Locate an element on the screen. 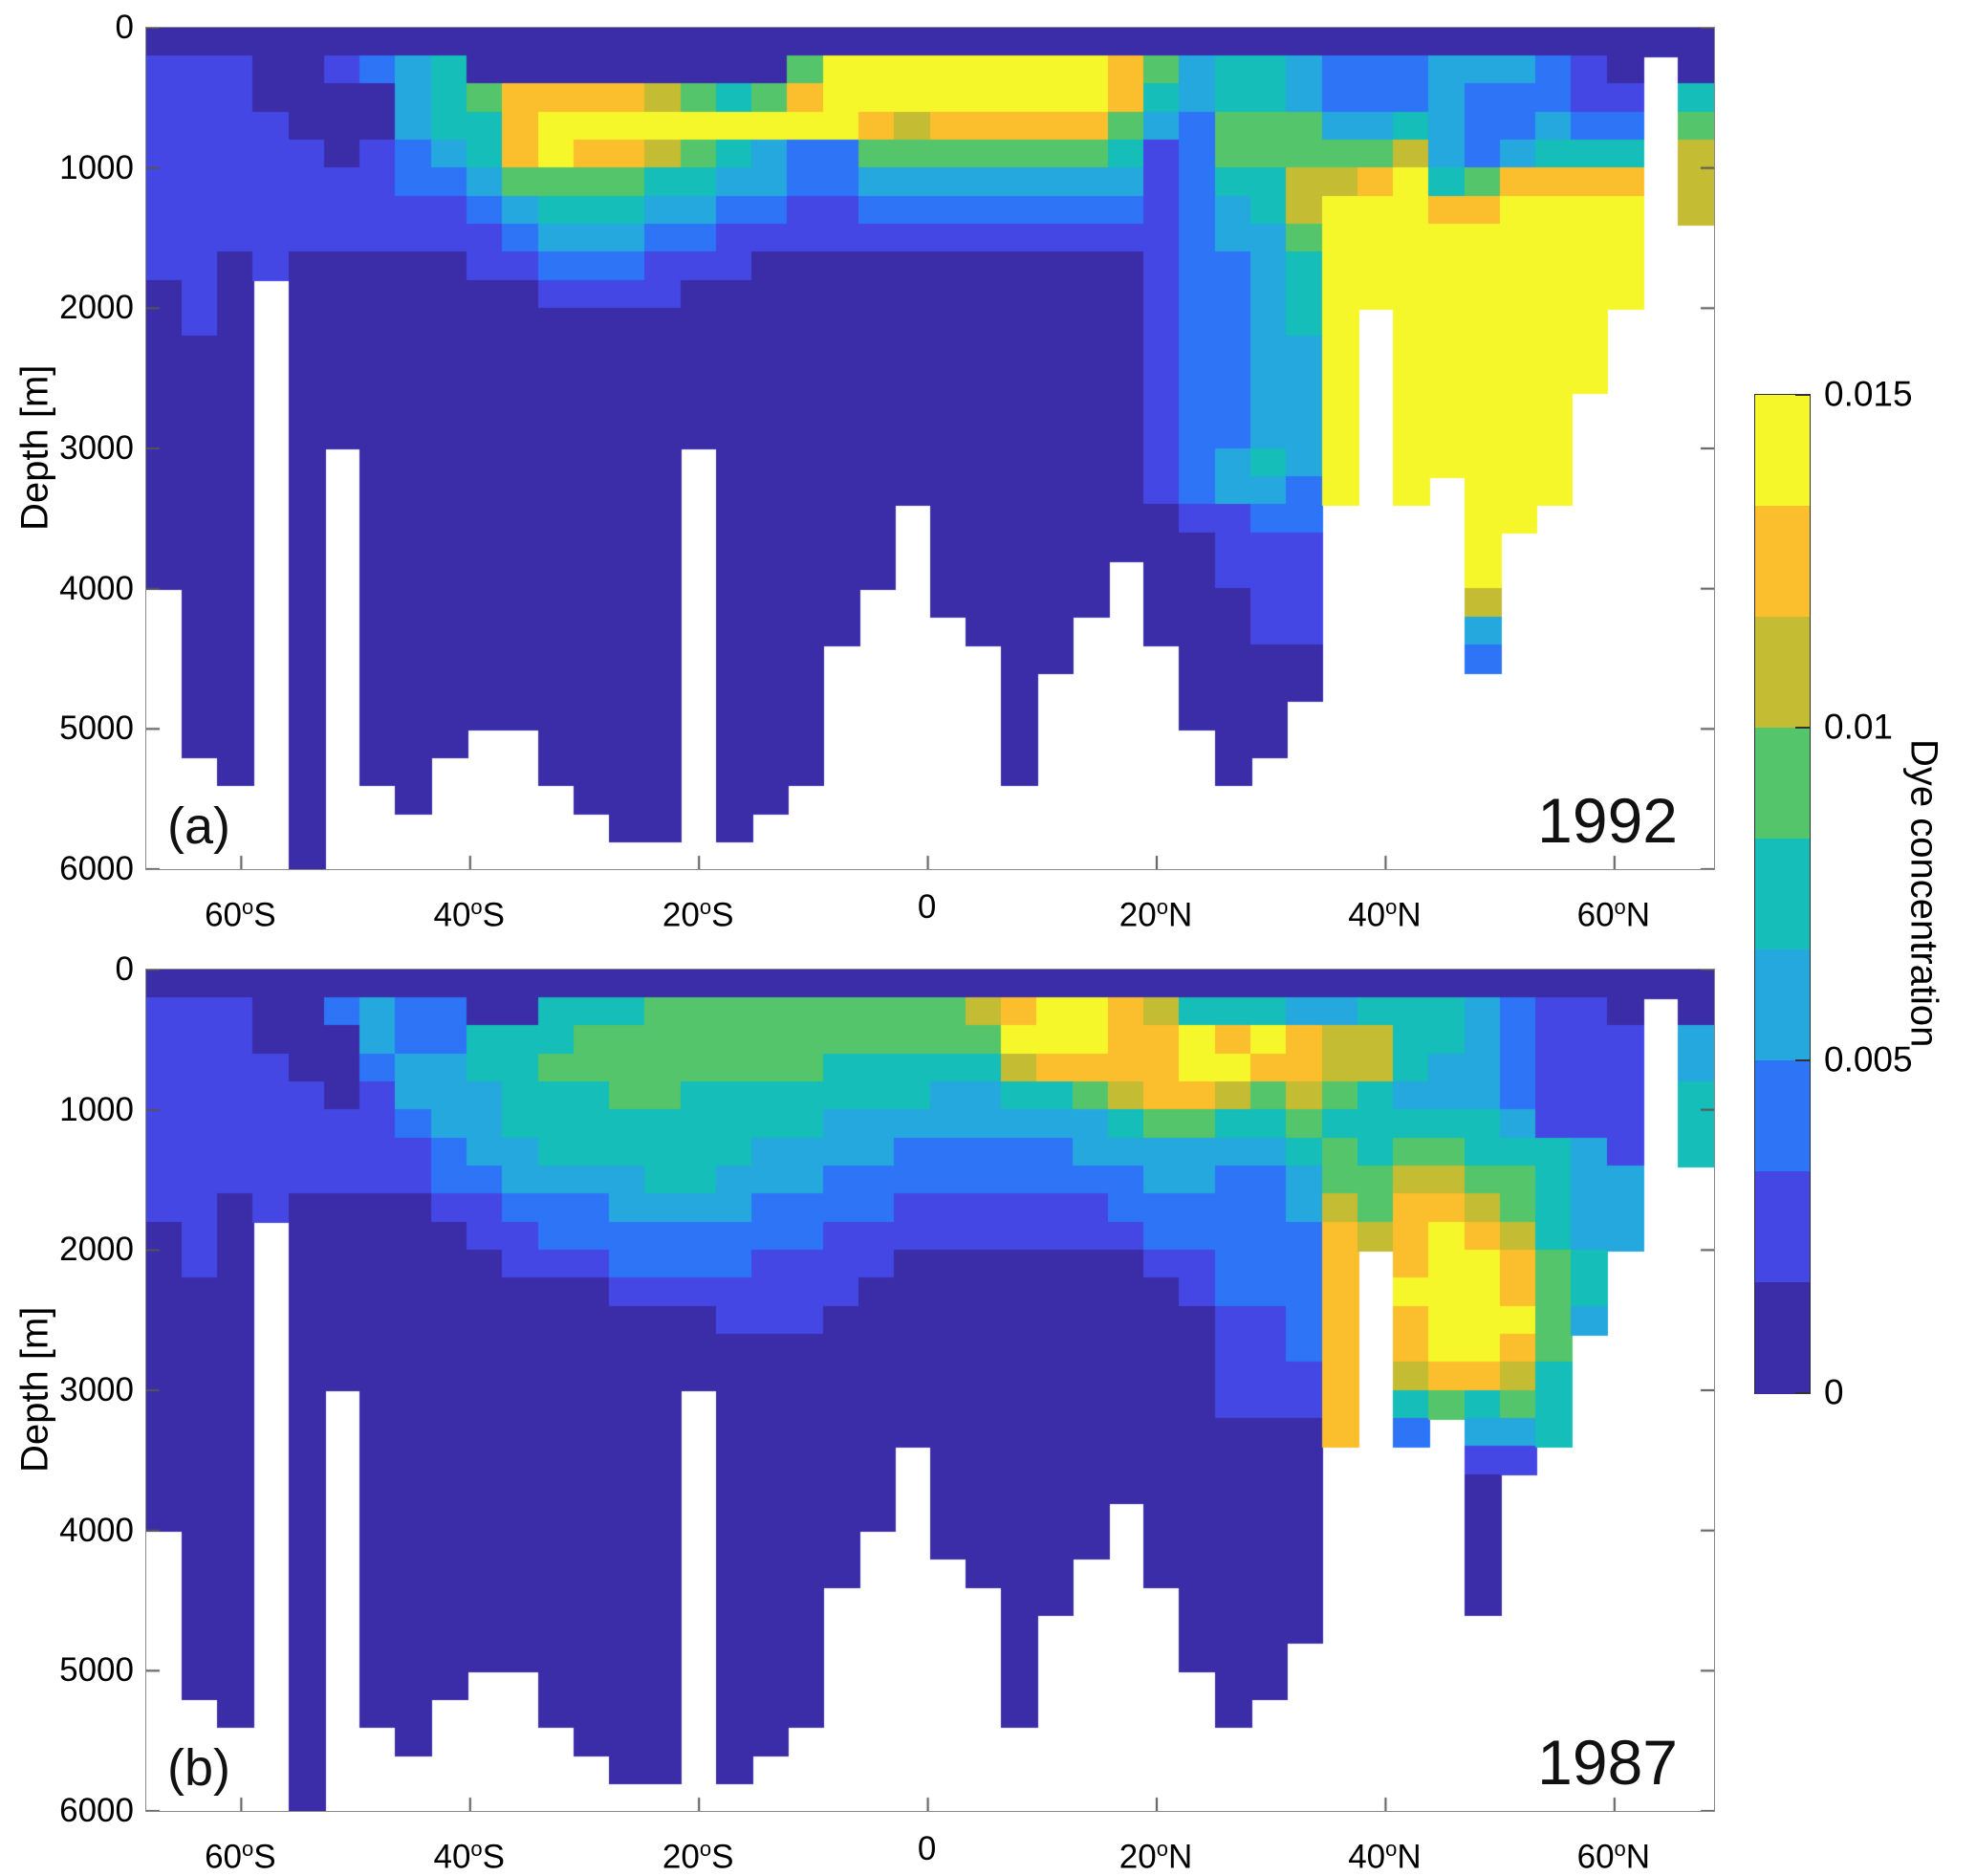 Image resolution: width=1976 pixels, height=1876 pixels. colorbar is located at coordinates (1782, 894).